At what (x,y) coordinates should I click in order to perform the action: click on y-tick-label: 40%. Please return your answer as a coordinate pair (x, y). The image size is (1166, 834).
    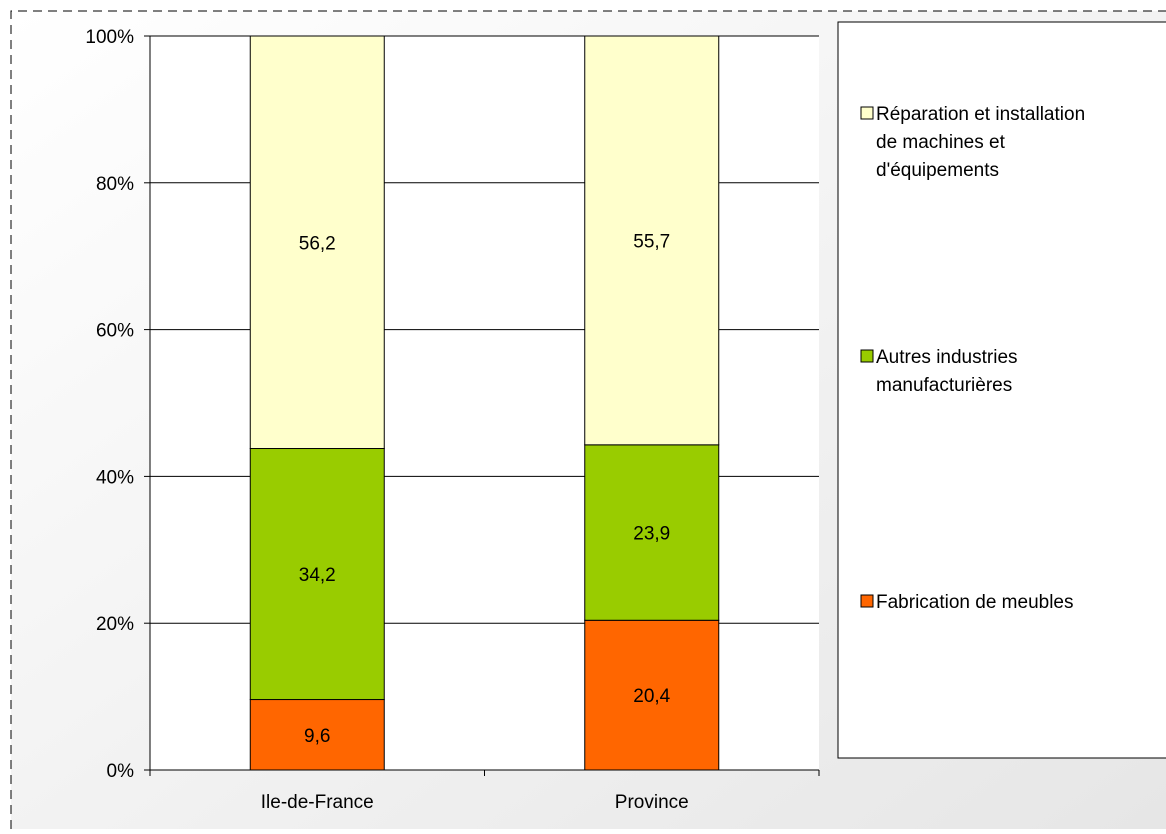
    Looking at the image, I should click on (115, 477).